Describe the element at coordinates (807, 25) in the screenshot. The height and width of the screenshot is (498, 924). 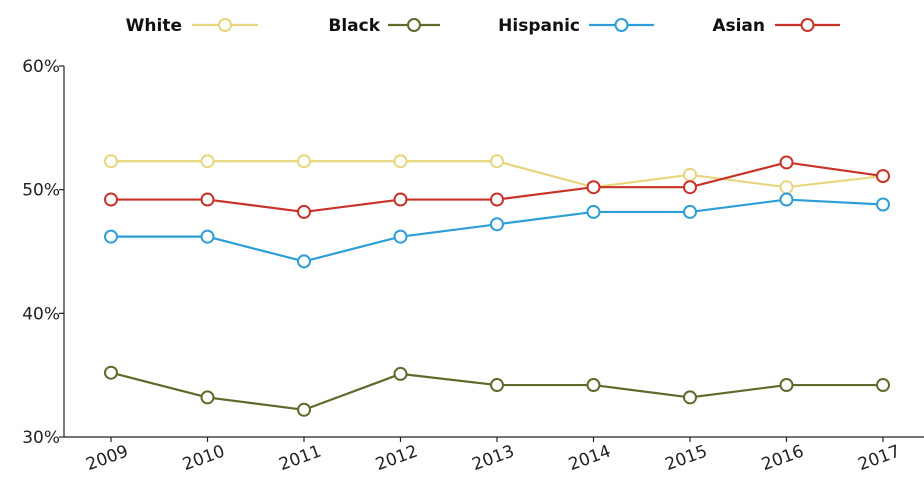
I see `legend-marker-asian` at that location.